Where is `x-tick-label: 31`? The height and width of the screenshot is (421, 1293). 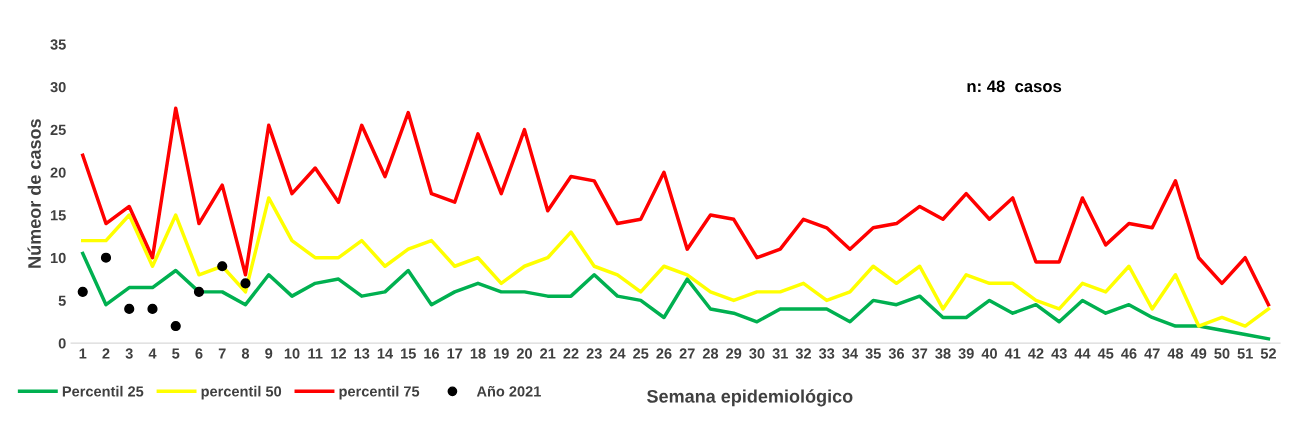
x-tick-label: 31 is located at coordinates (780, 353).